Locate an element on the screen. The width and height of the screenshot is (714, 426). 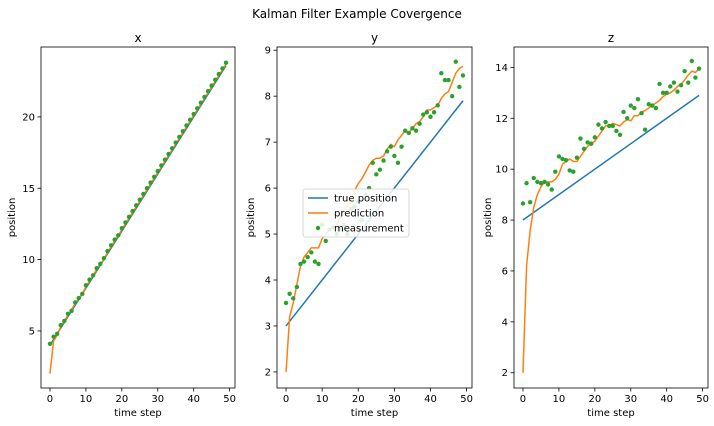
y-tick-label: 5 is located at coordinates (32, 331).